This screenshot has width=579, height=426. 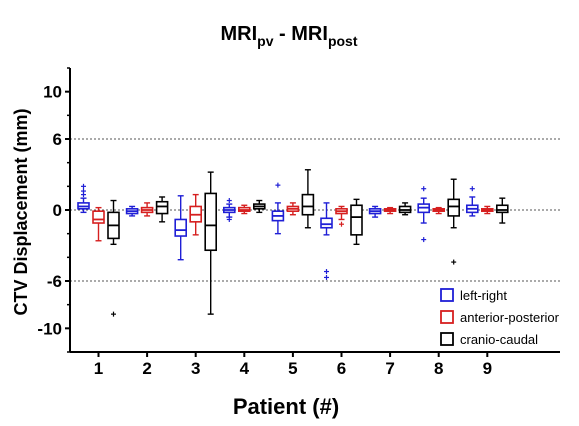 What do you see at coordinates (54, 281) in the screenshot?
I see `y-tick-label: -6` at bounding box center [54, 281].